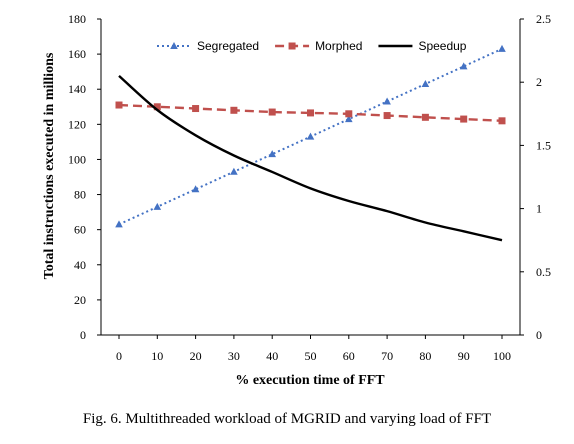 The width and height of the screenshot is (574, 444). What do you see at coordinates (311, 356) in the screenshot?
I see `x-tick-label: 50` at bounding box center [311, 356].